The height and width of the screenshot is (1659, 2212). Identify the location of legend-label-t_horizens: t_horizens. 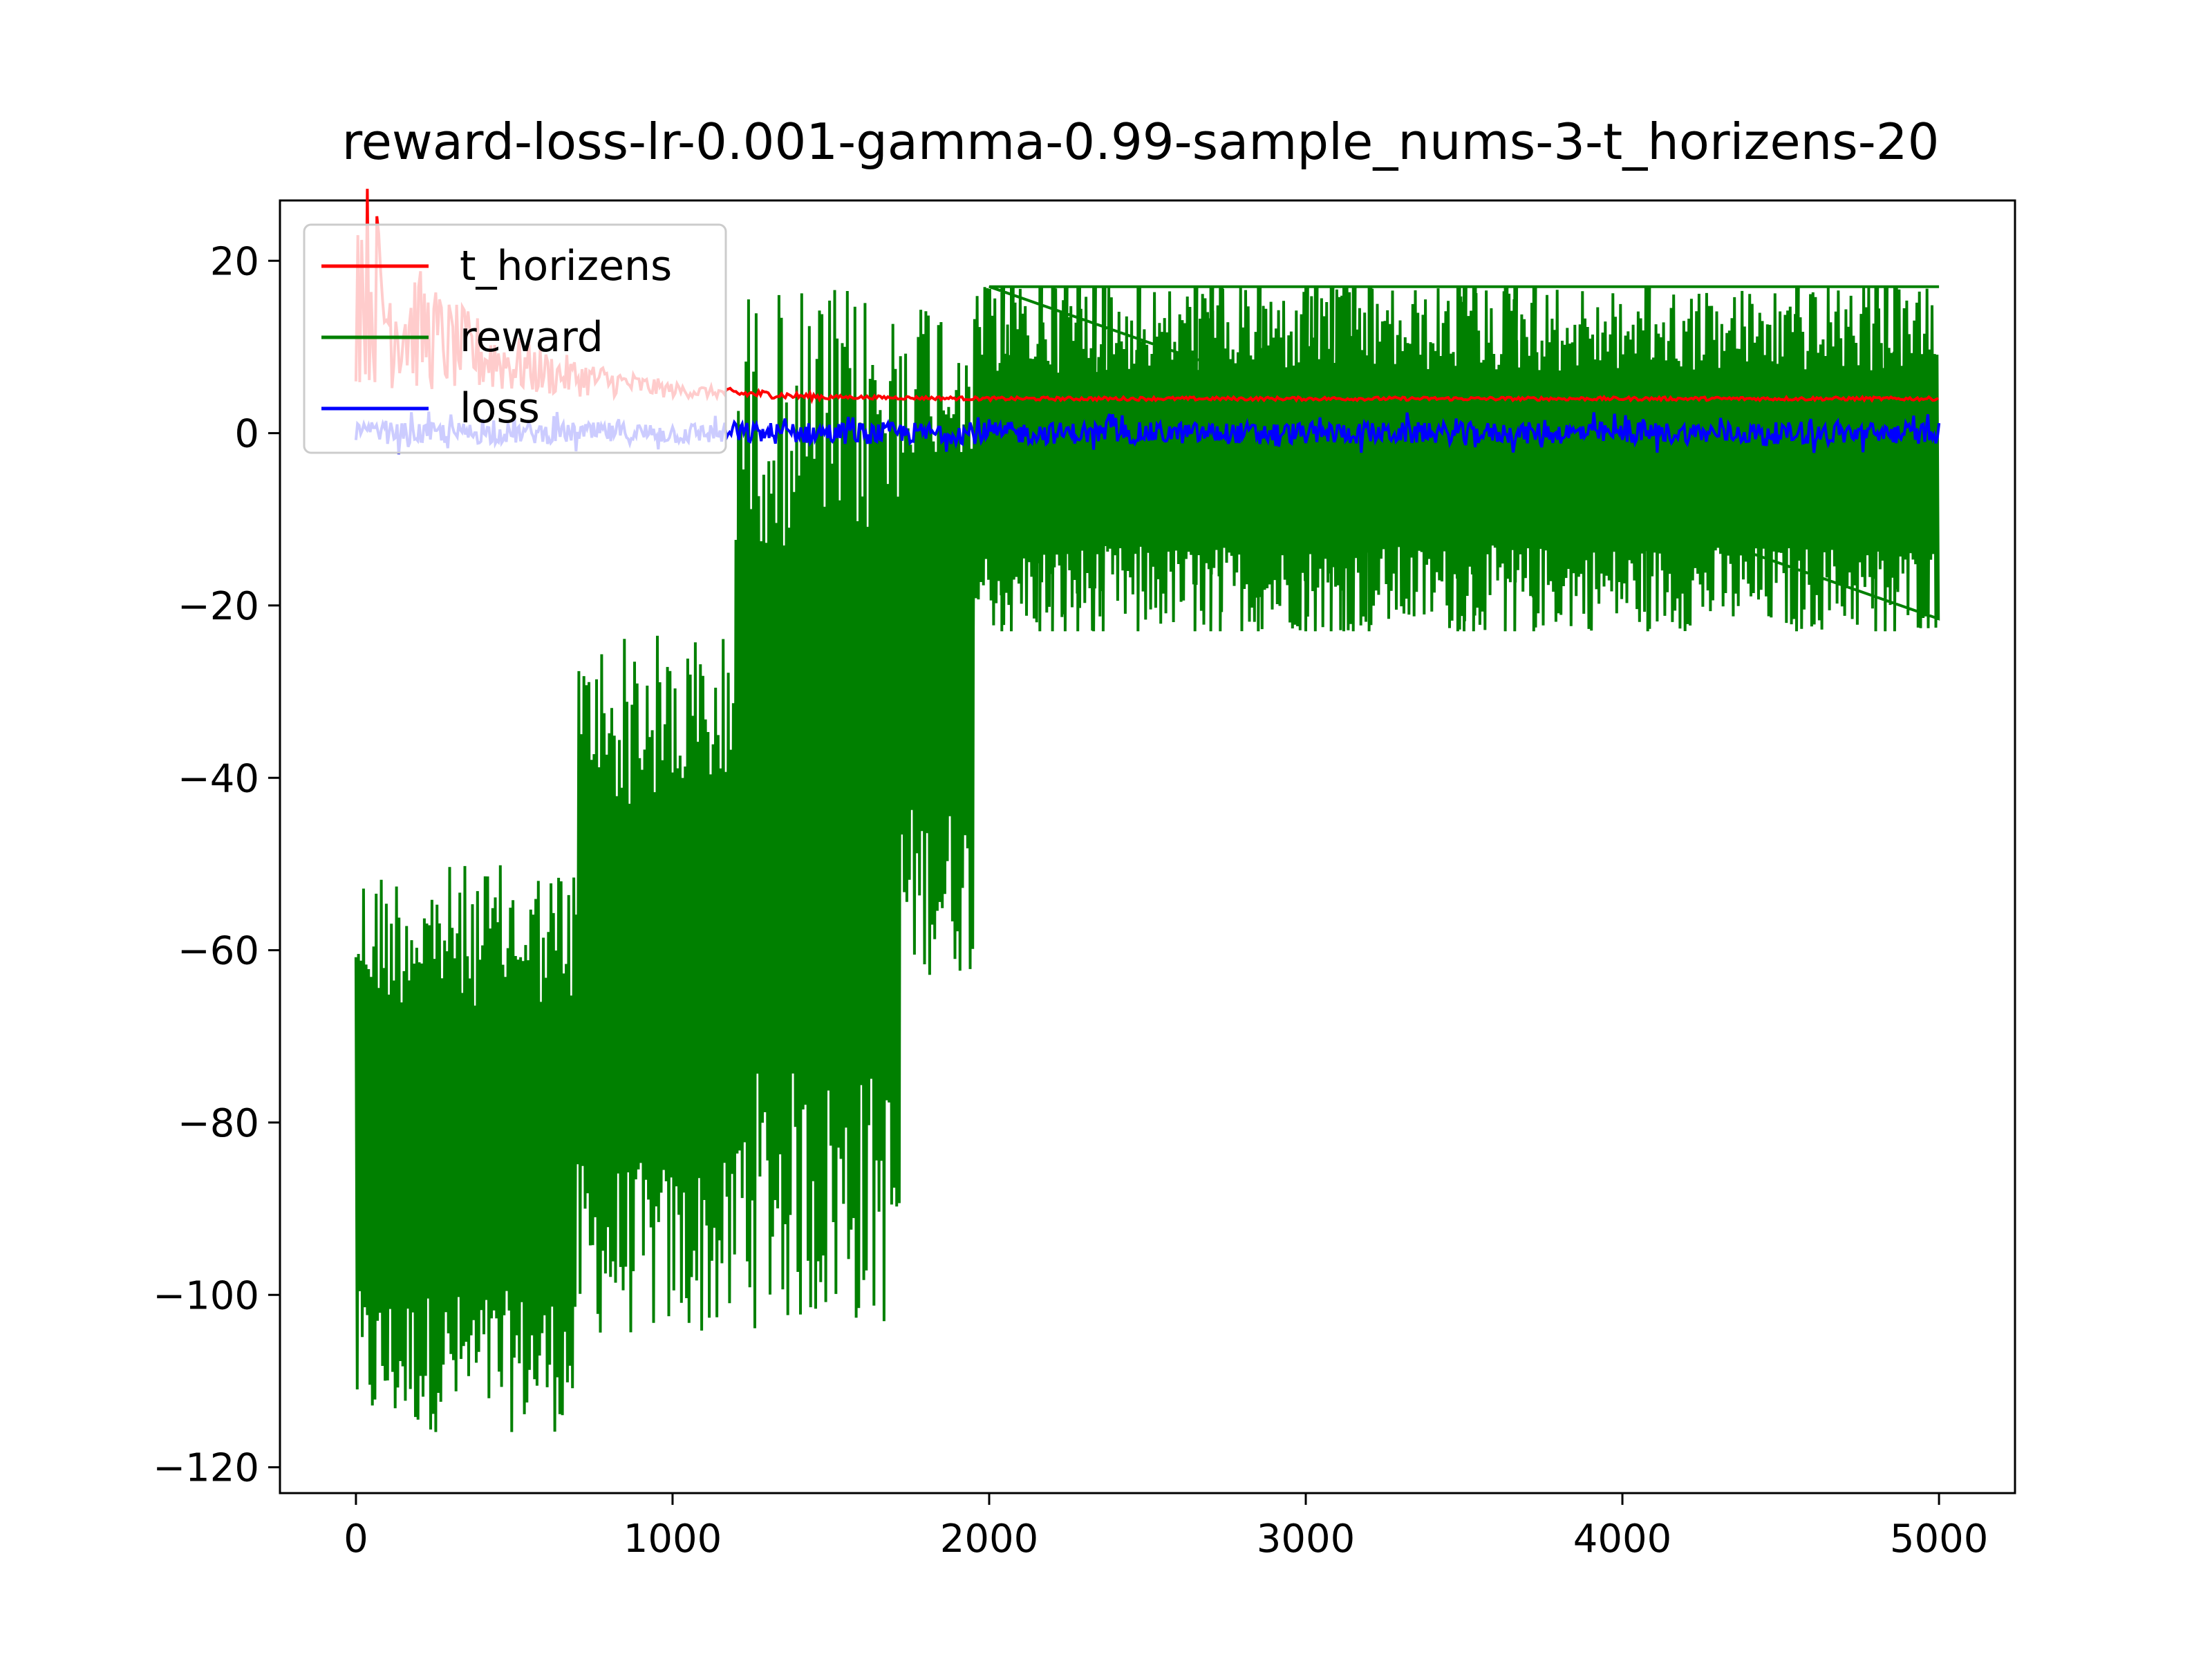
(566, 266).